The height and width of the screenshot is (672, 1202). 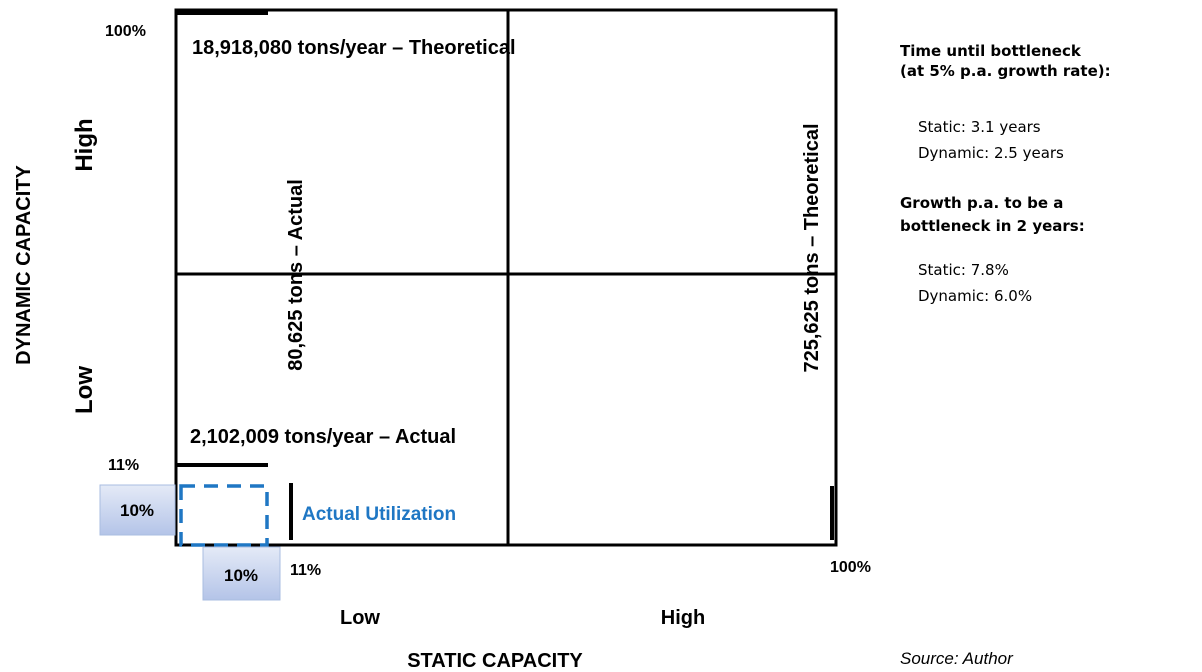 I want to click on y-mark-label: 11%, so click(x=123, y=465).